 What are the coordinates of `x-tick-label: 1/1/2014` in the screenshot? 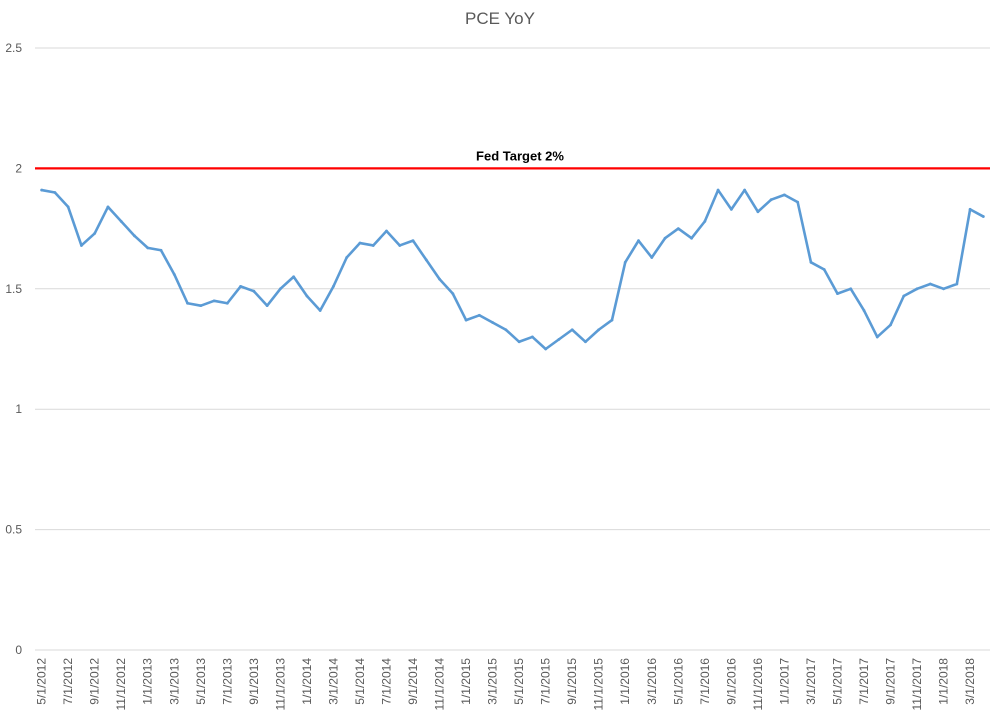 It's located at (307, 681).